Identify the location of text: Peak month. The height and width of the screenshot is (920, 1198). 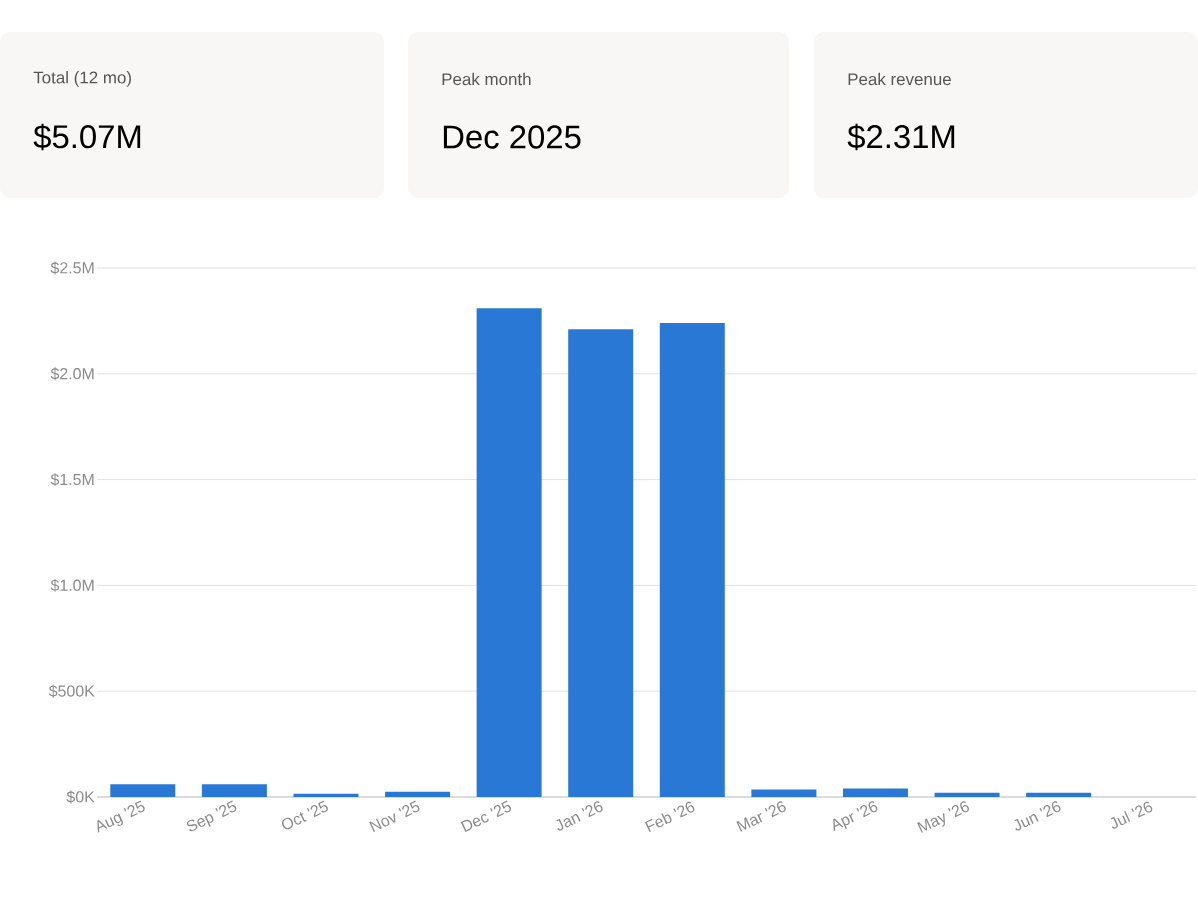
(486, 79).